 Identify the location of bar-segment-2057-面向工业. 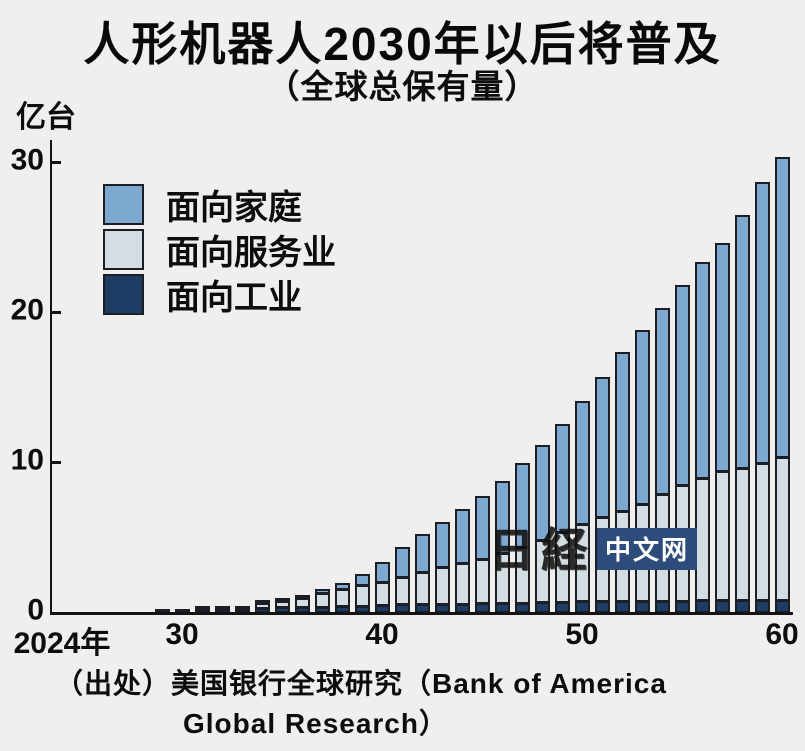
(722, 606).